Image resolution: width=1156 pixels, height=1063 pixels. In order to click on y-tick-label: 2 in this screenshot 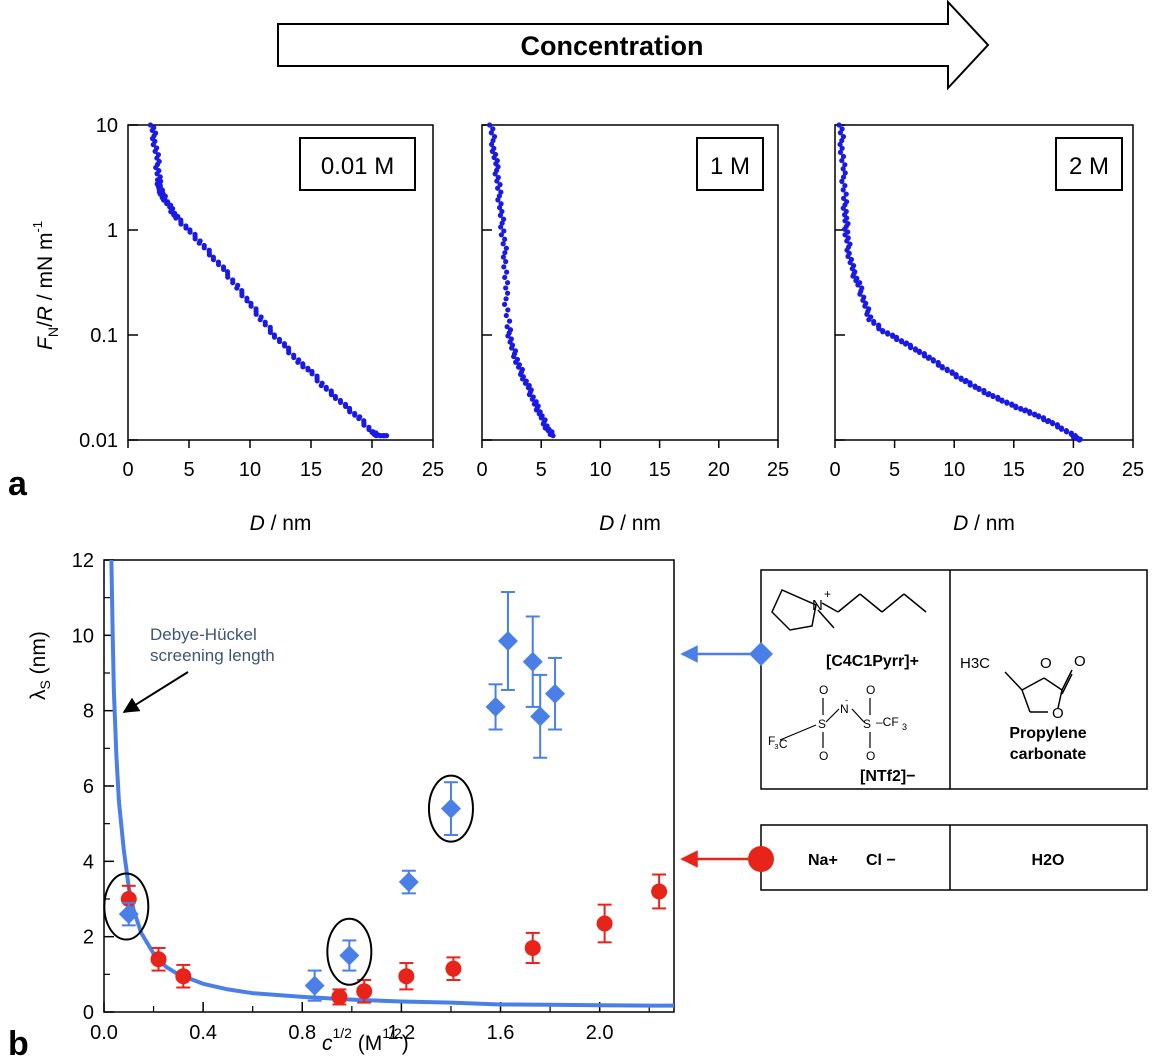, I will do `click(88, 938)`.